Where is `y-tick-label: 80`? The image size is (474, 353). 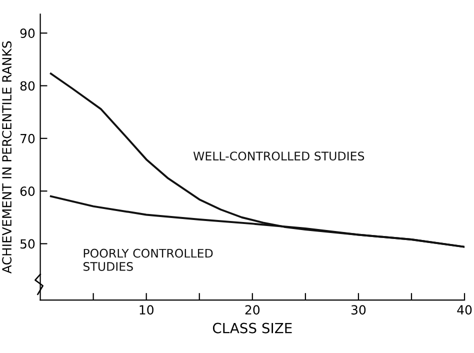 y-tick-label: 80 is located at coordinates (27, 86).